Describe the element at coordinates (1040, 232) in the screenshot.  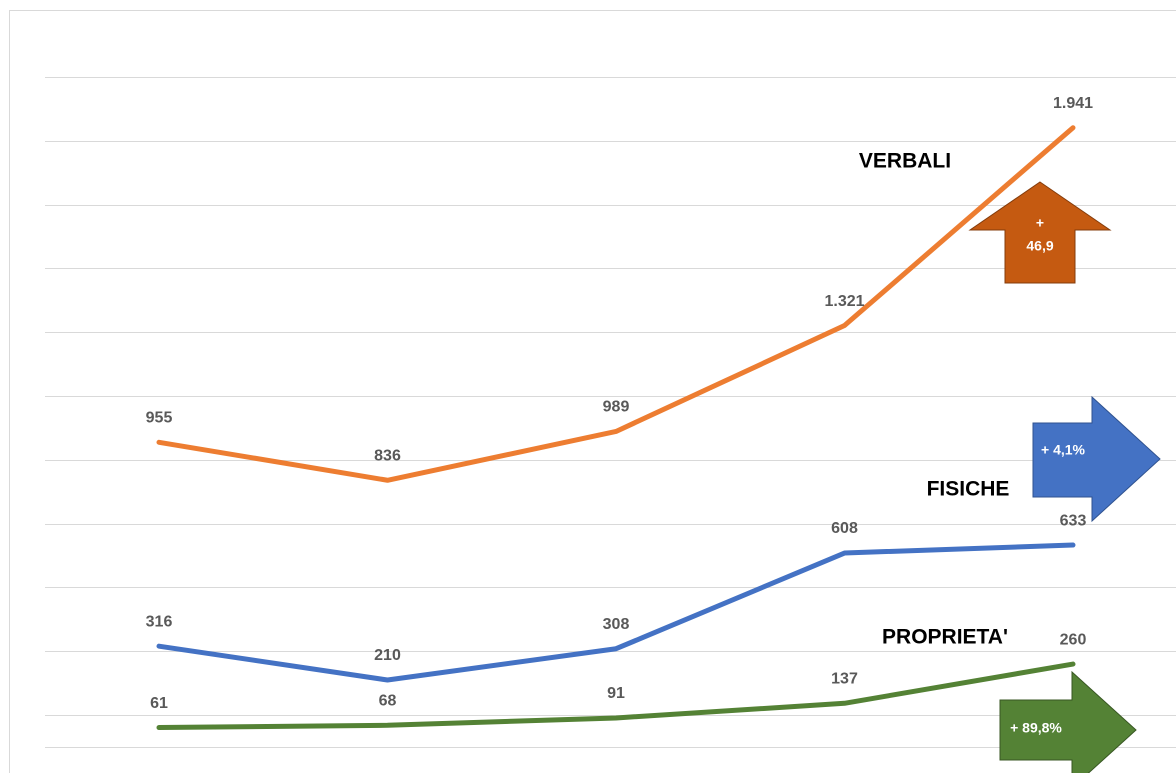
I see `arrow-up` at that location.